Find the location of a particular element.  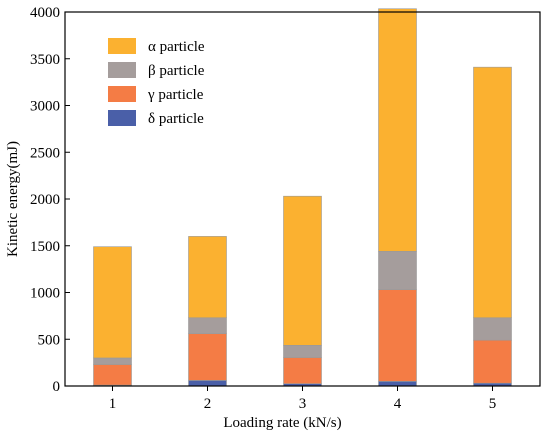

y-tick-label: 1500 is located at coordinates (45, 247).